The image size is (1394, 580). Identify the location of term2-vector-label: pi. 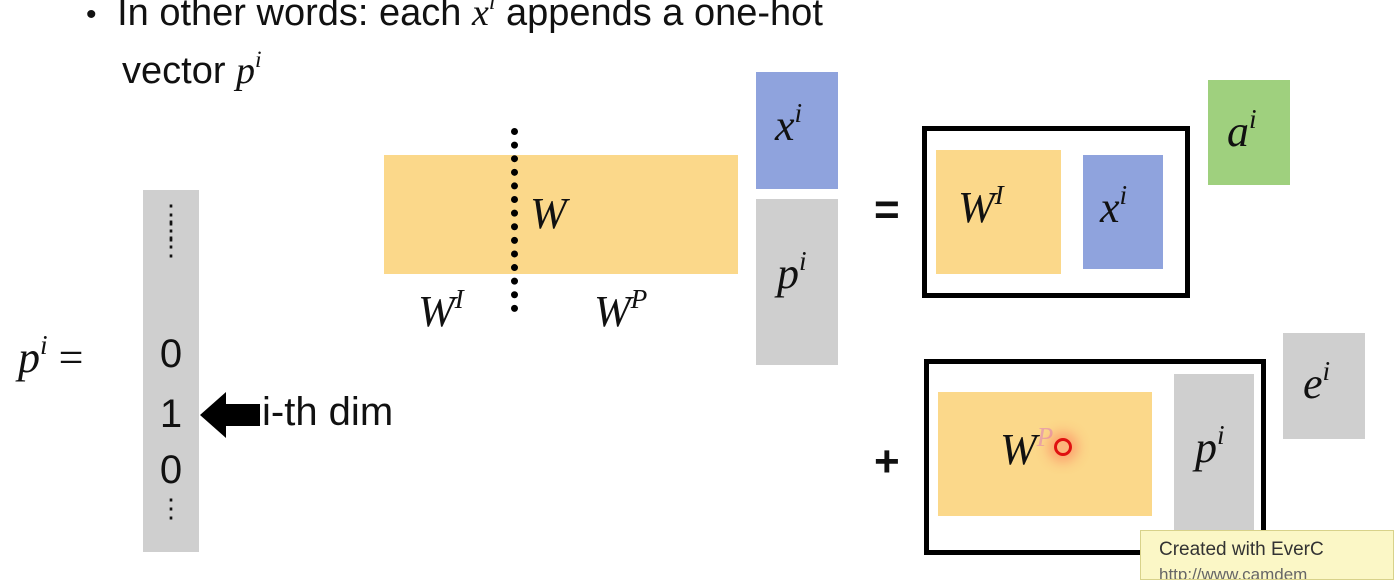
(1210, 445).